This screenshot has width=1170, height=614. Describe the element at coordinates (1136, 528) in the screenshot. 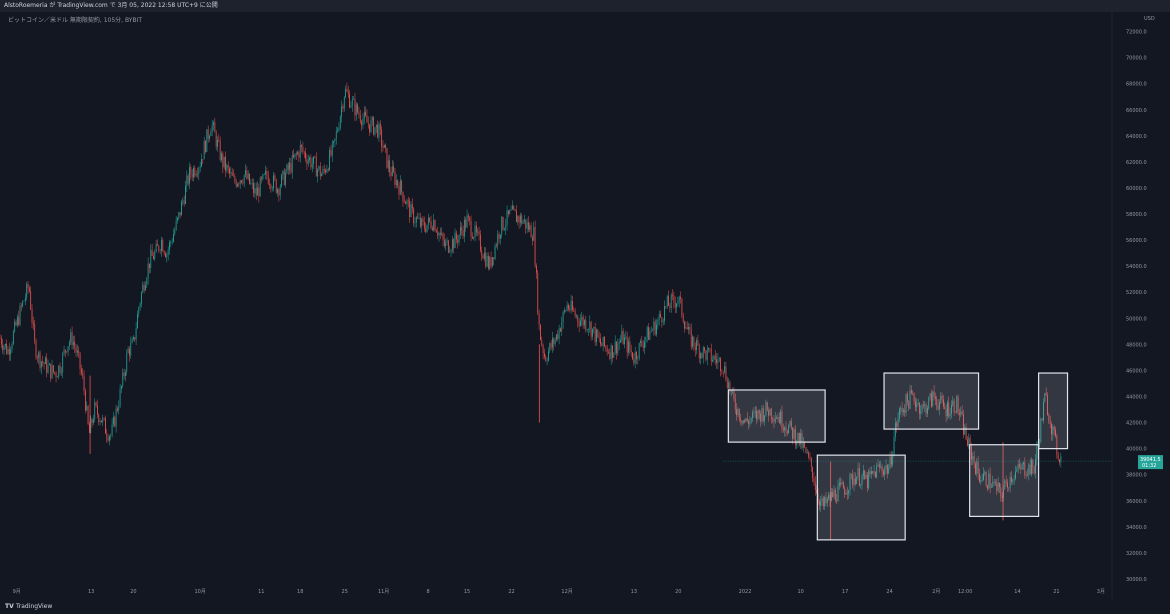

I see `y-tick-label: 34000.0` at that location.